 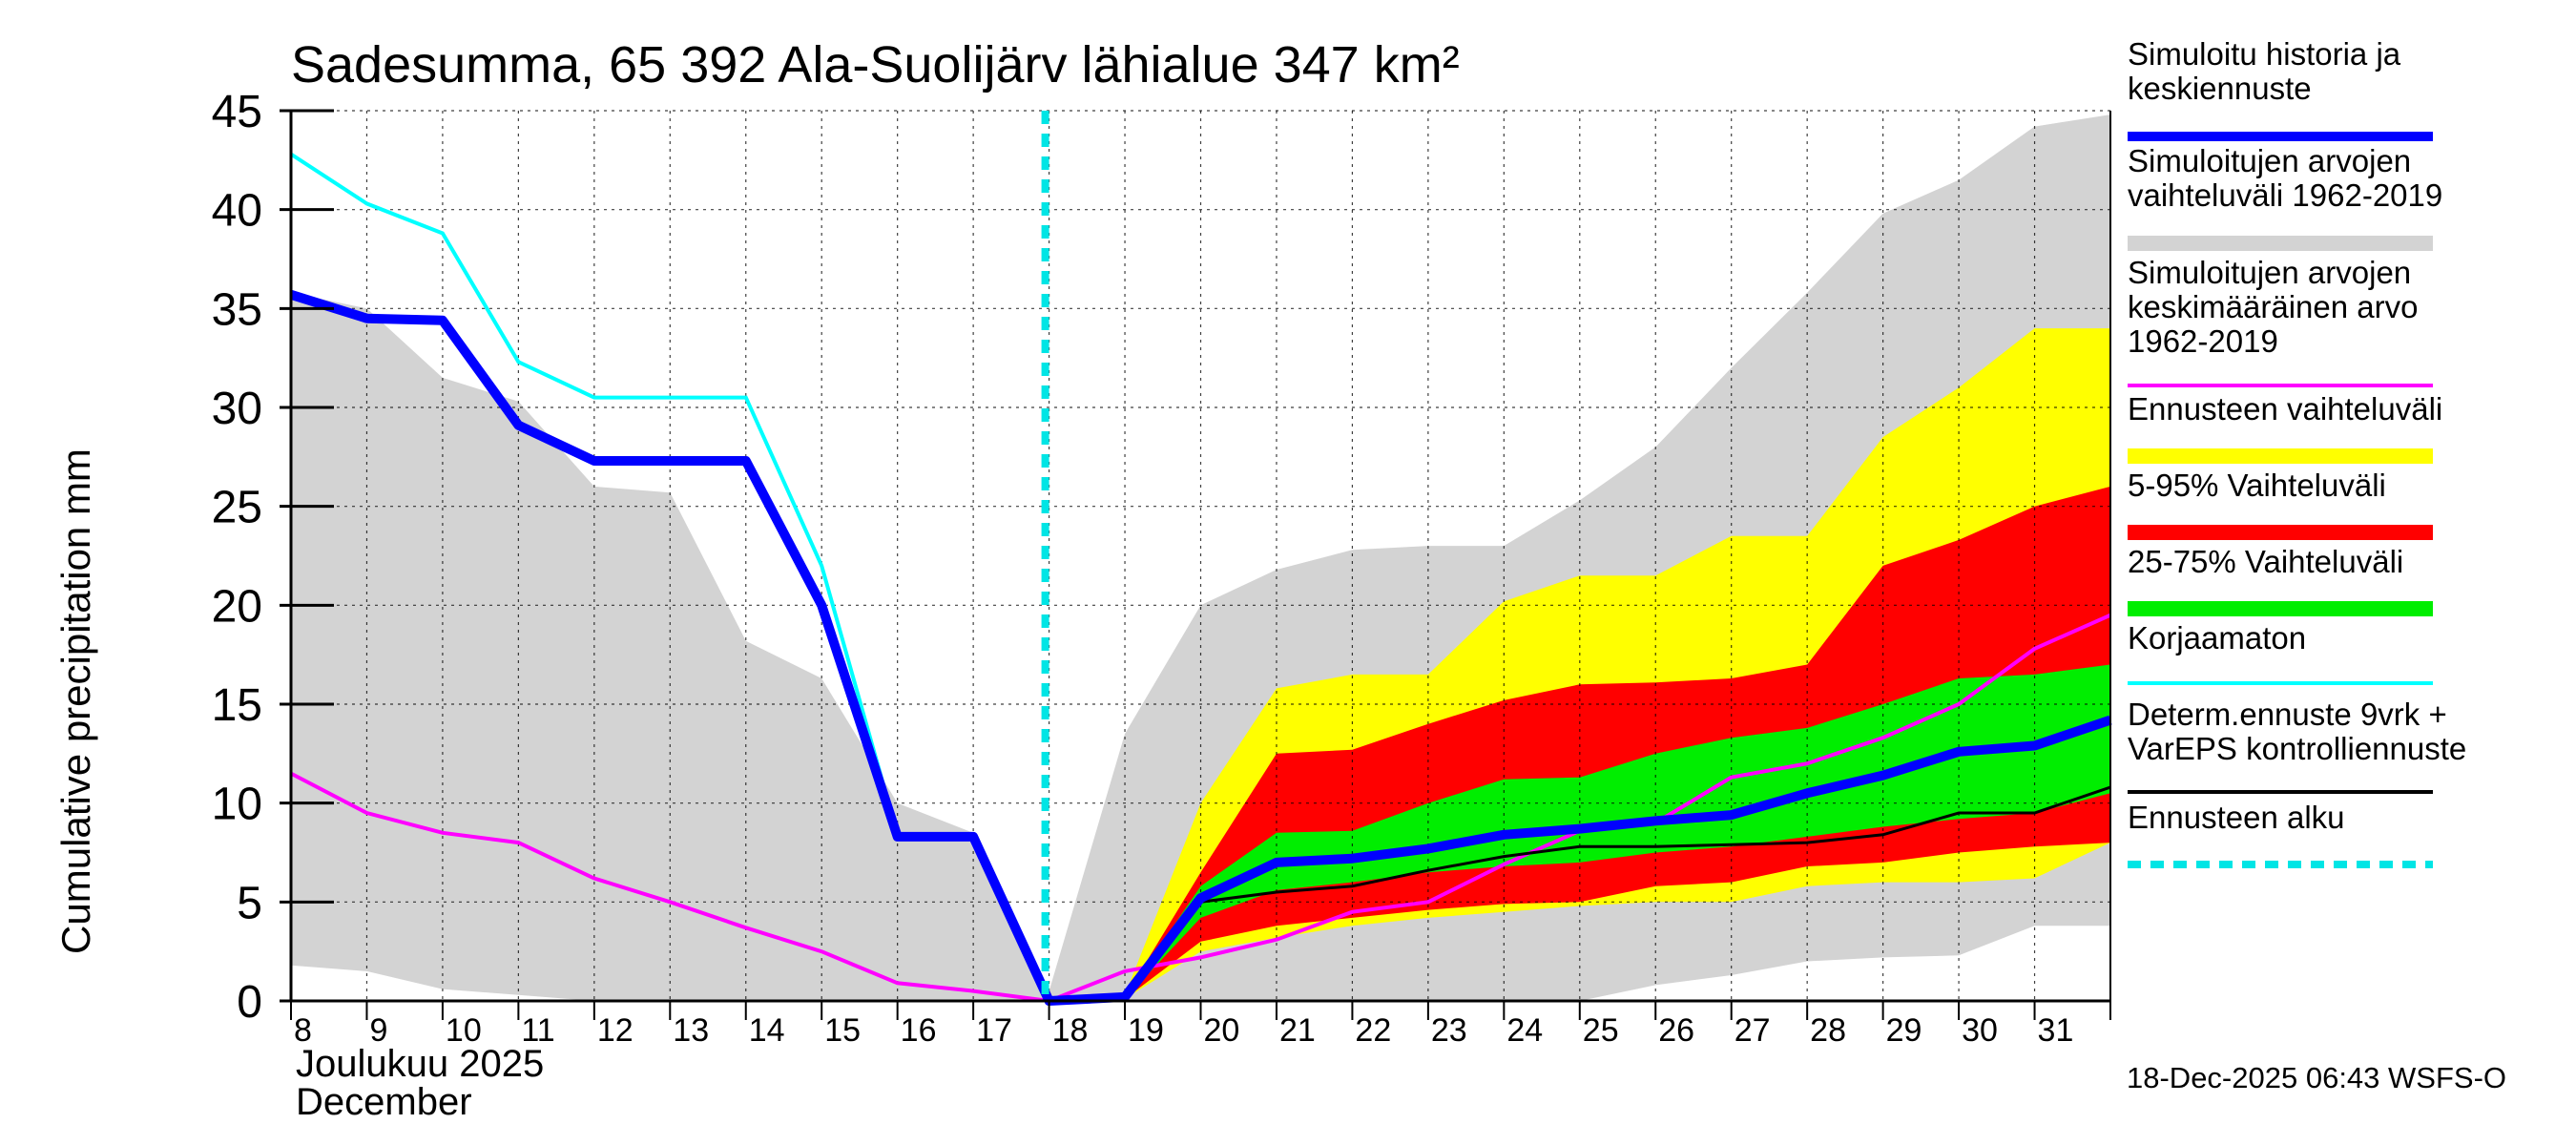 What do you see at coordinates (1070, 1030) in the screenshot?
I see `x-tick-label: 18` at bounding box center [1070, 1030].